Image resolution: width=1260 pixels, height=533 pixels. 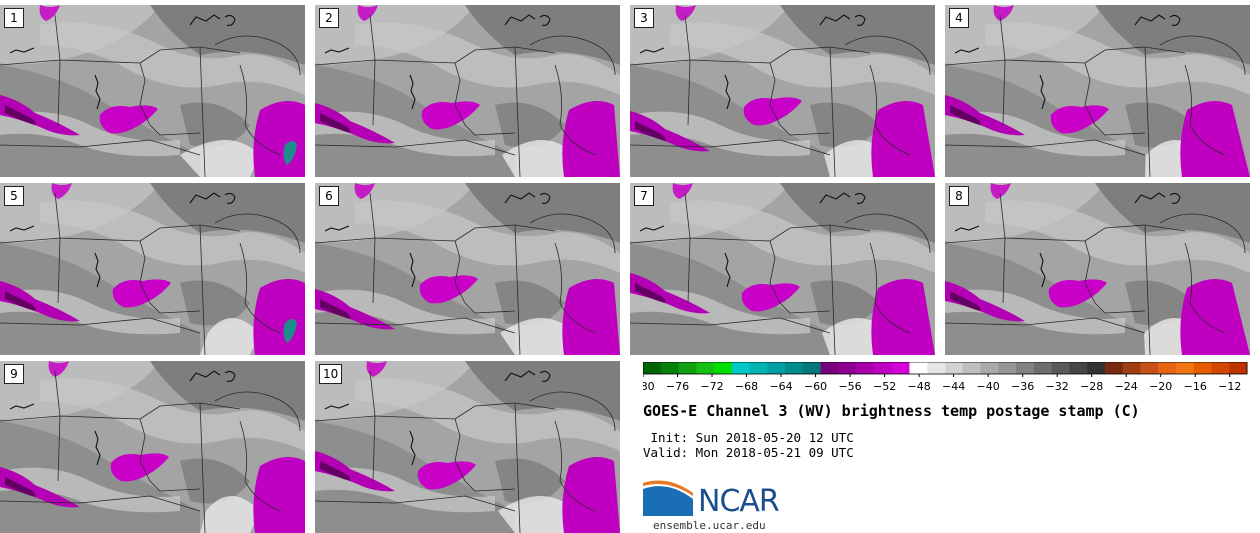 What do you see at coordinates (746, 386) in the screenshot?
I see `colorbar-tick-label: −68` at bounding box center [746, 386].